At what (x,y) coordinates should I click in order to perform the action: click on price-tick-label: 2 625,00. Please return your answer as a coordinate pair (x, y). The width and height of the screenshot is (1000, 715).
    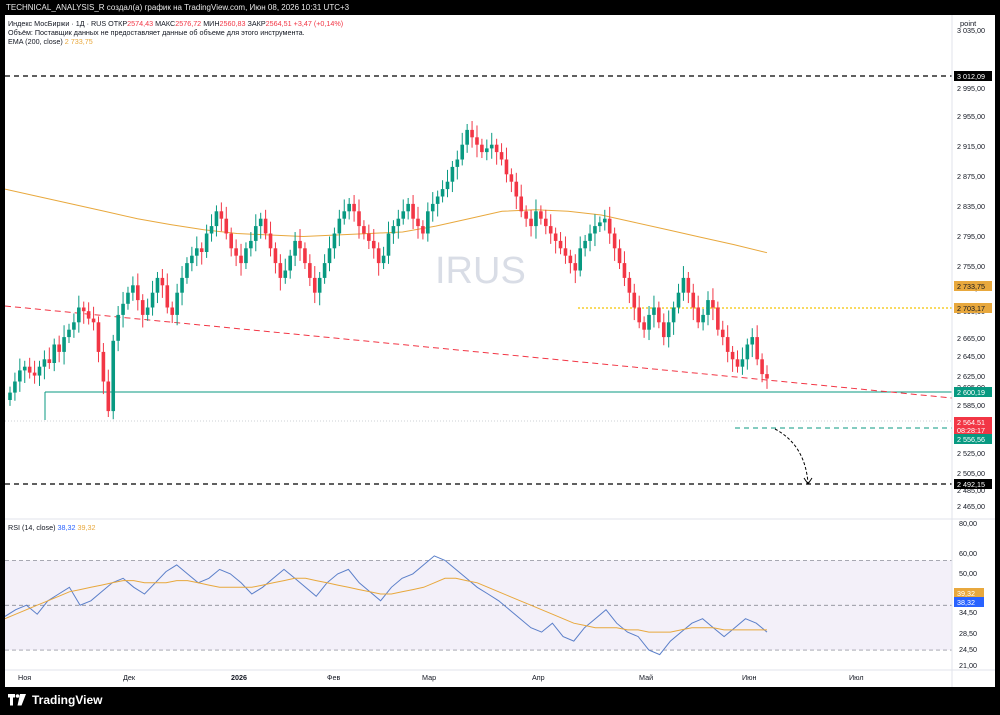
    Looking at the image, I should click on (971, 376).